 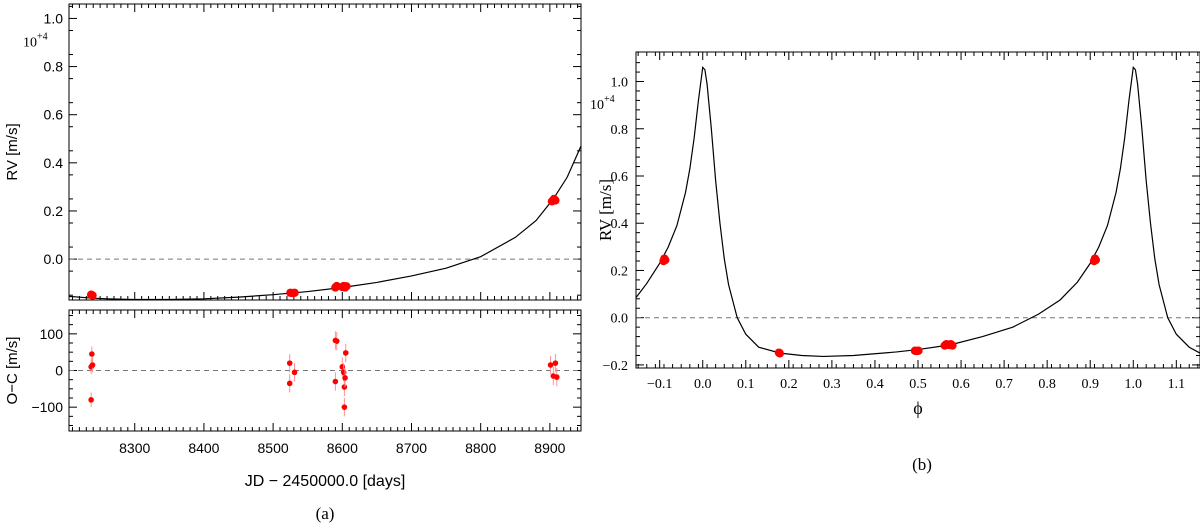 What do you see at coordinates (54, 67) in the screenshot?
I see `top-y-tick-label: 0.8` at bounding box center [54, 67].